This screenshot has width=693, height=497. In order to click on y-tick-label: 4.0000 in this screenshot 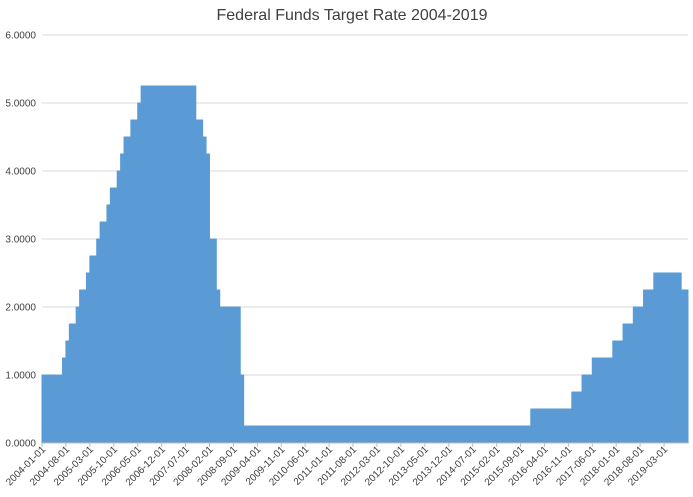, I will do `click(20, 172)`.